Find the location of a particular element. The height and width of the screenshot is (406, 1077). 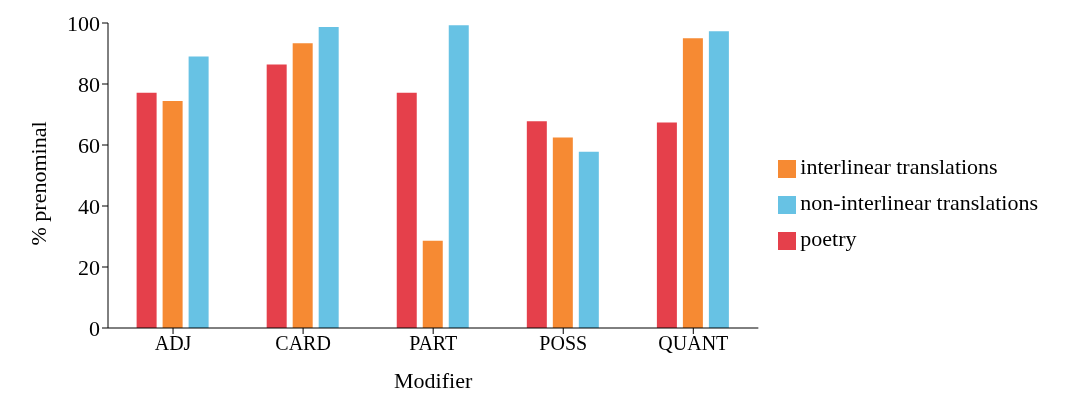

legend-label: non-interlinear translations is located at coordinates (919, 202).